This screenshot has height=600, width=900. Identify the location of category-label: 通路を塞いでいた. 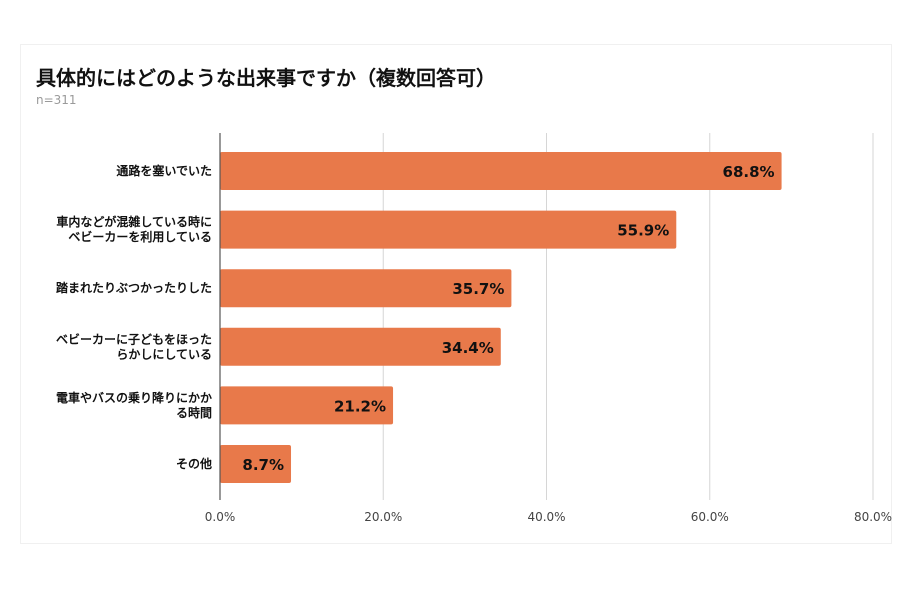
(164, 170).